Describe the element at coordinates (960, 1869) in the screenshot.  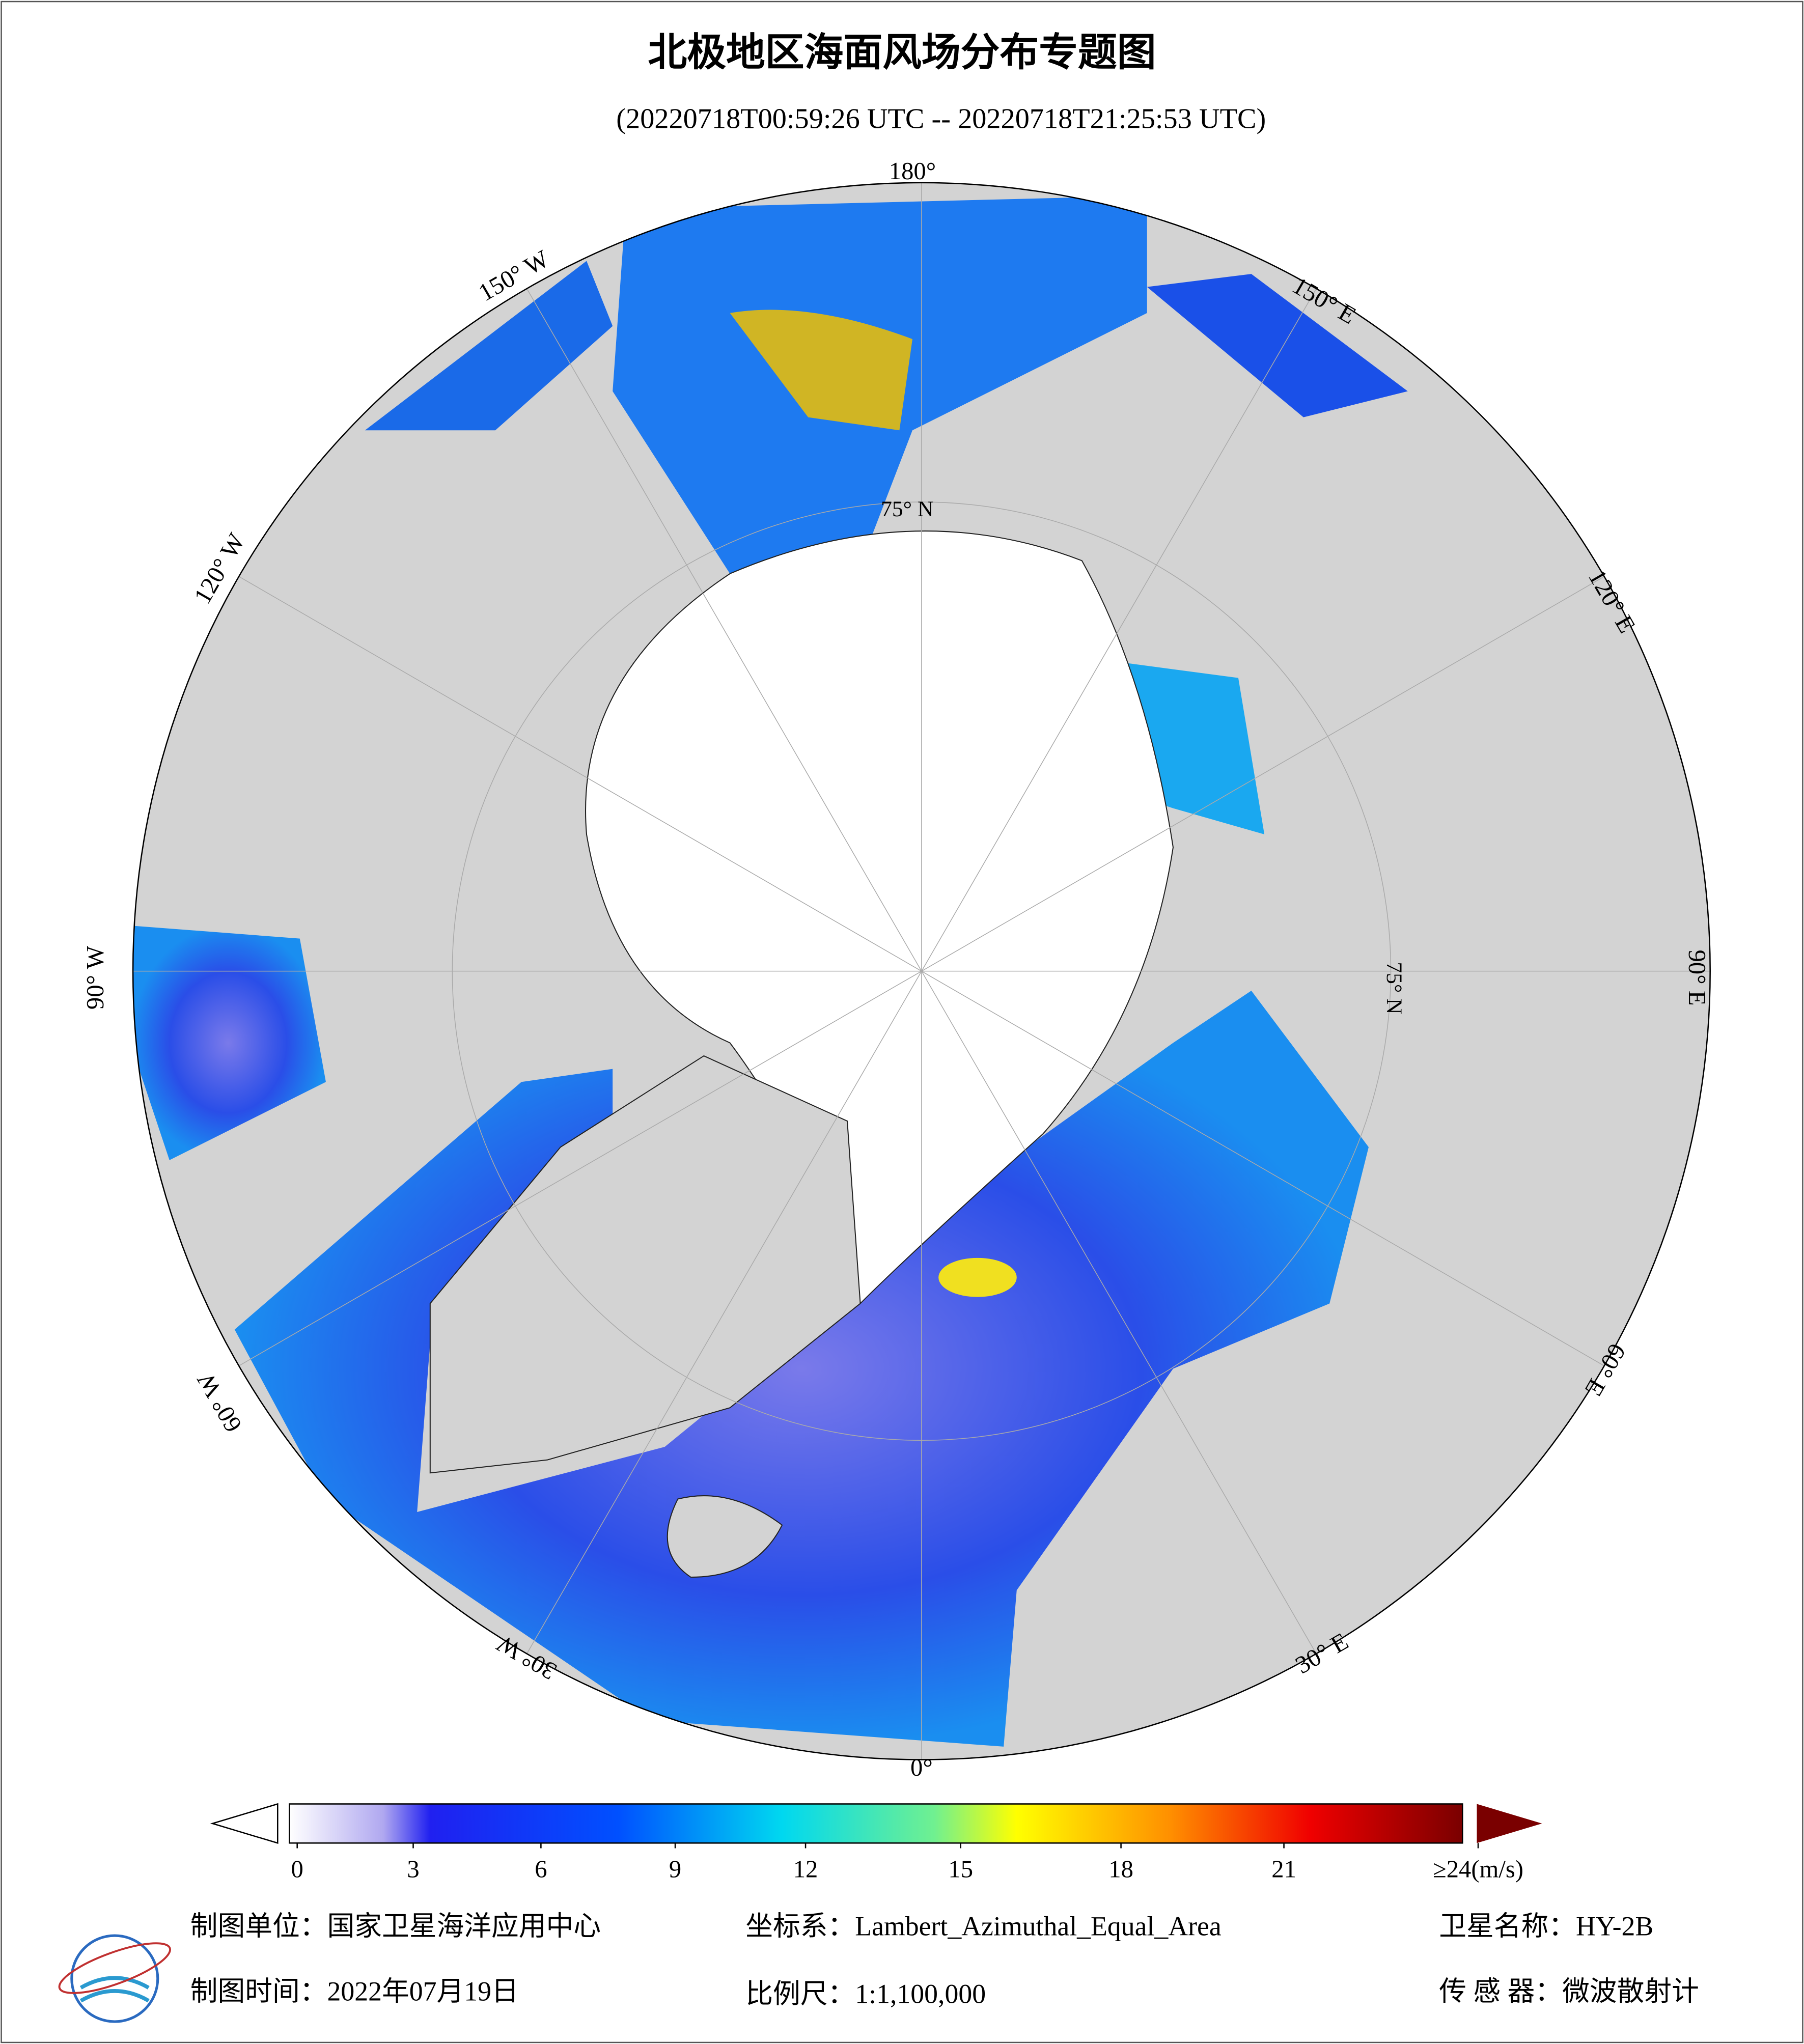
I see `colorbar-tick-label: 15` at that location.